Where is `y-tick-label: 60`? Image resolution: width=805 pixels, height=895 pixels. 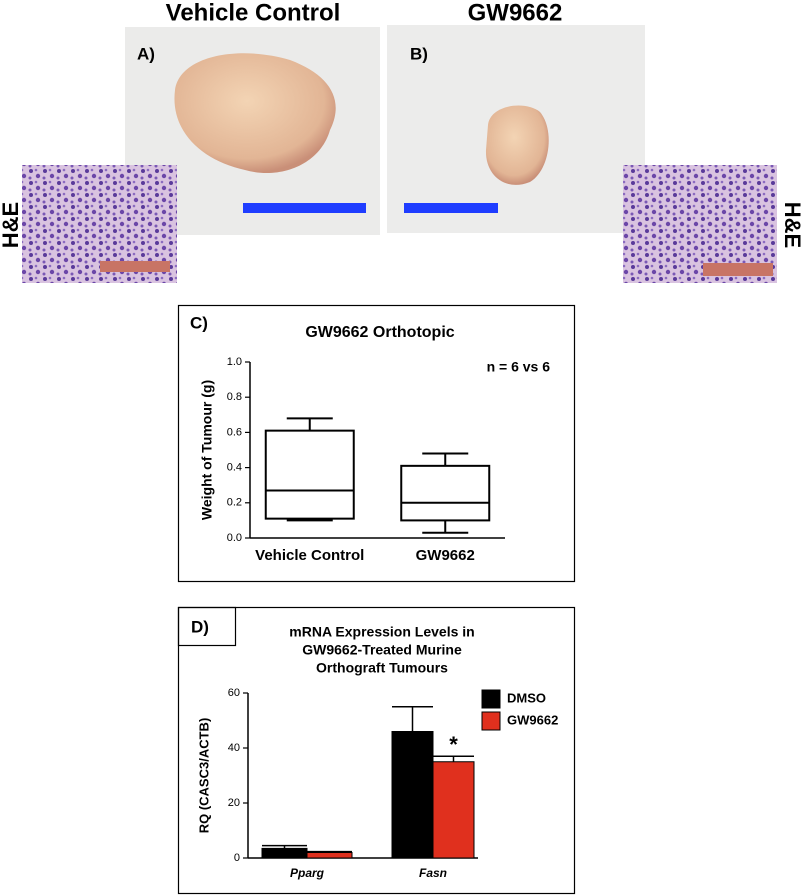
y-tick-label: 60 is located at coordinates (234, 693).